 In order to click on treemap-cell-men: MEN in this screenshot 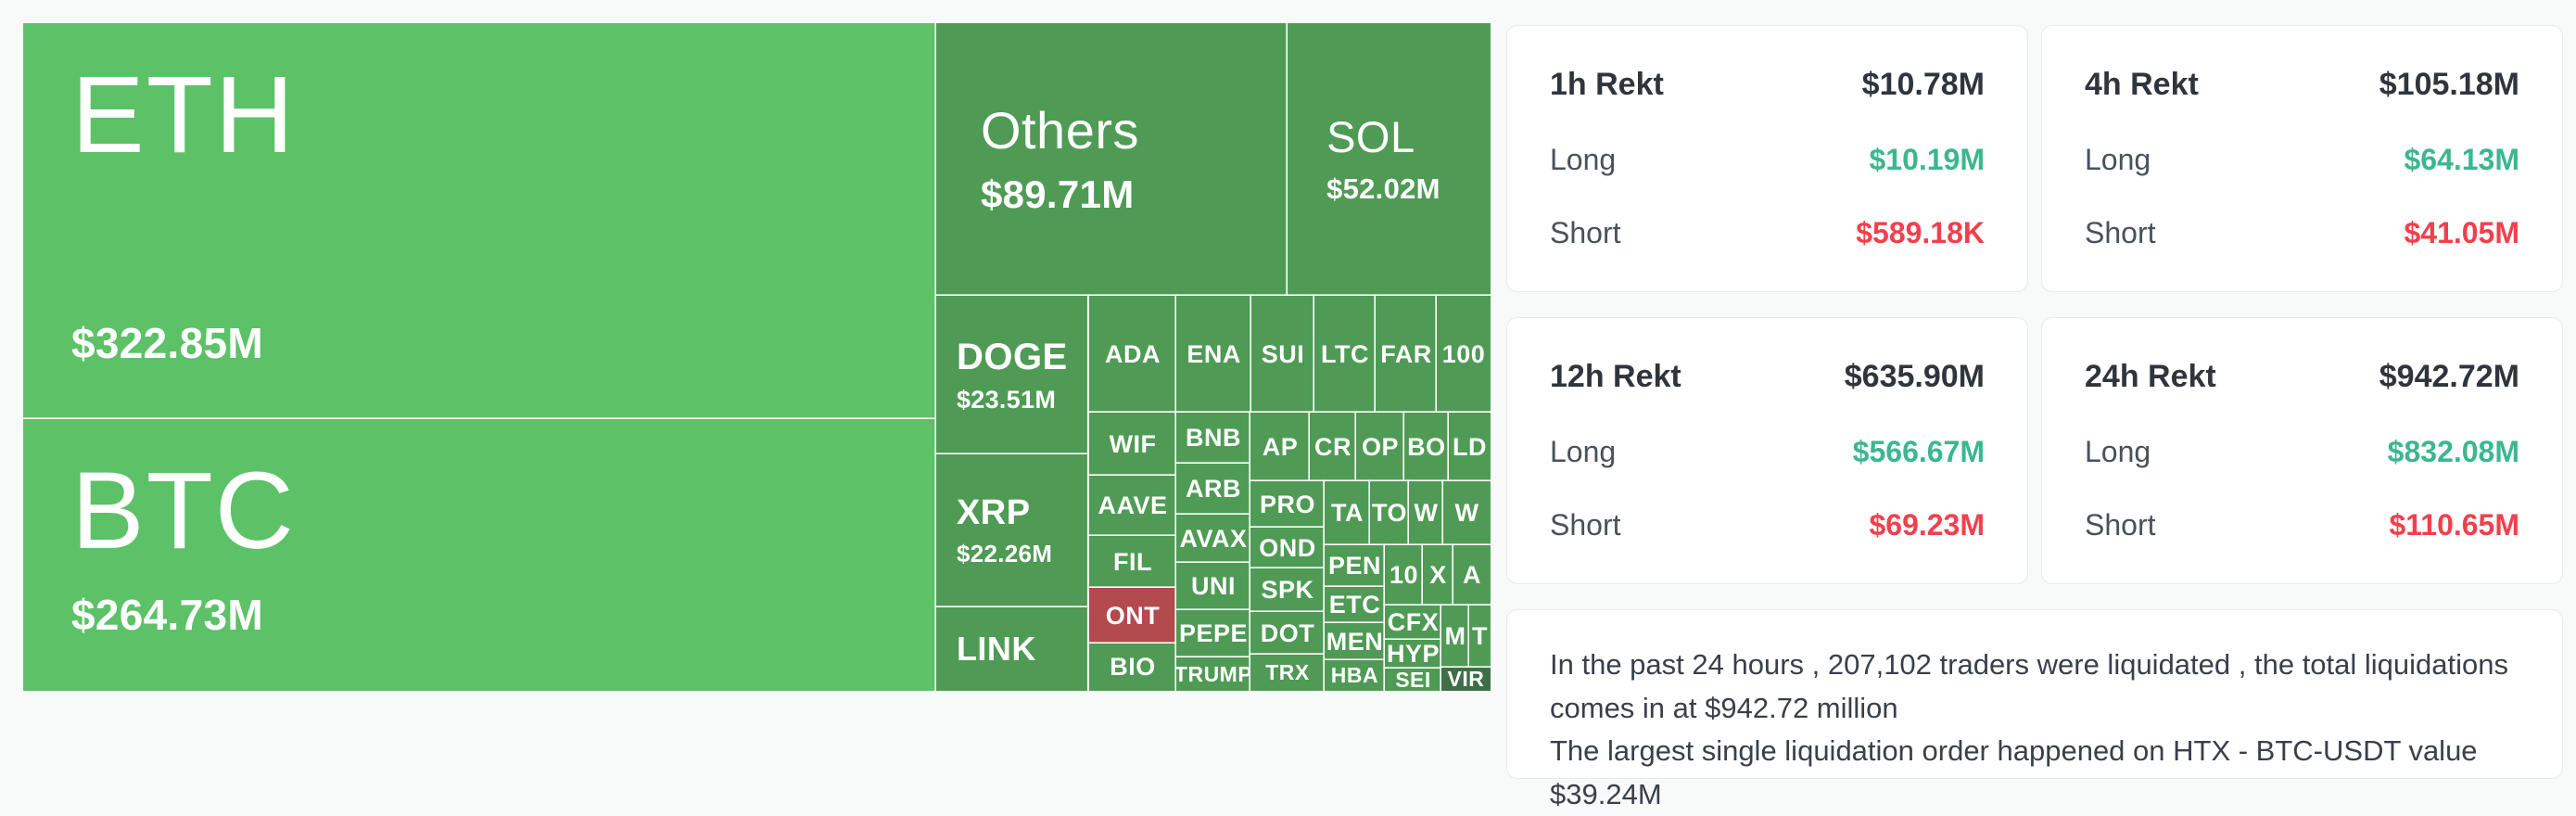, I will do `click(1354, 641)`.